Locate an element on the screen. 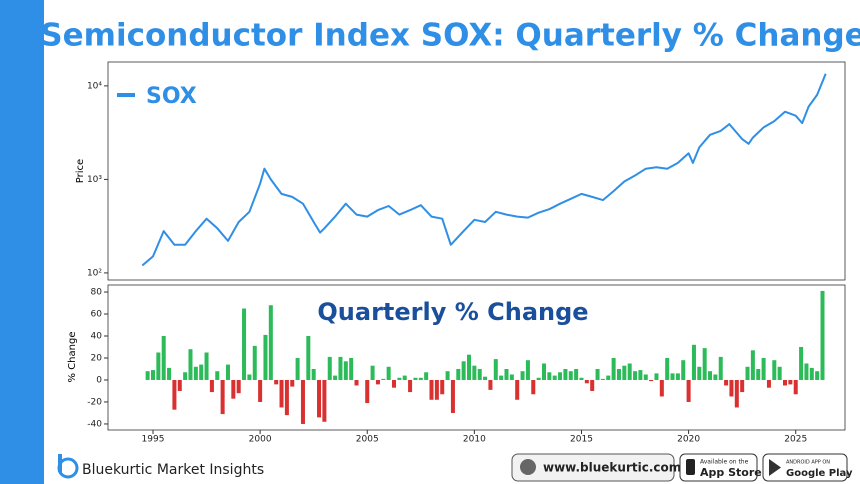 This screenshot has width=860, height=484. app-store-small: Available on the is located at coordinates (724, 462).